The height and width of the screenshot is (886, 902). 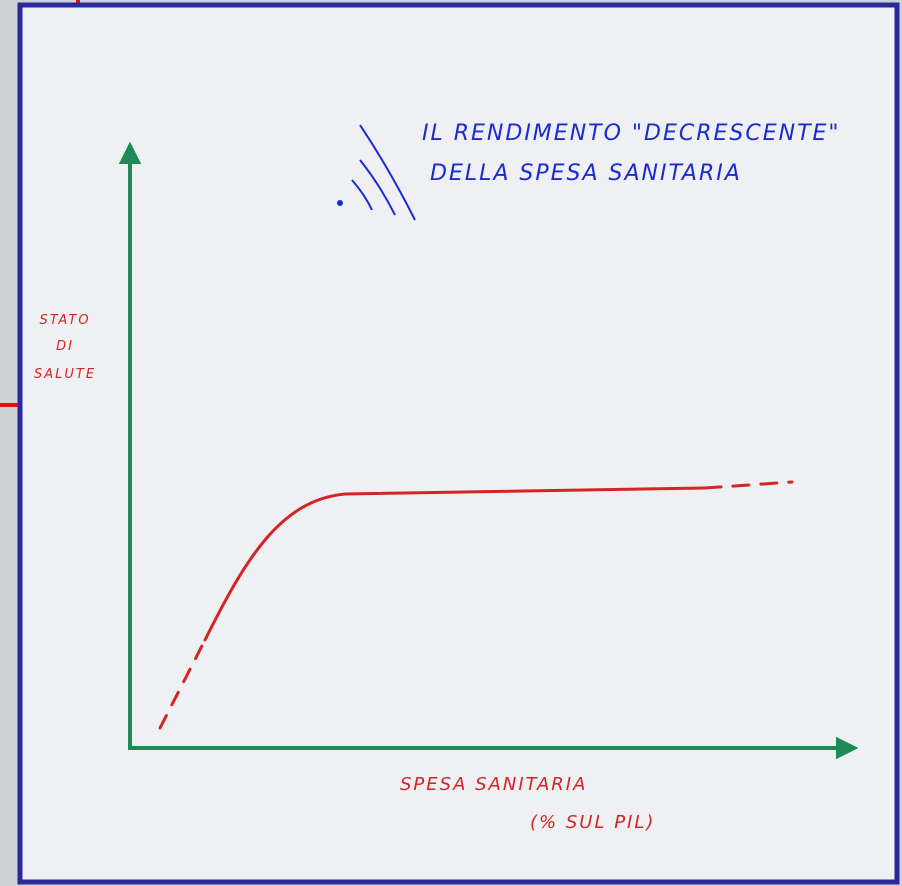 What do you see at coordinates (65, 346) in the screenshot?
I see `y-axis-label: DI` at bounding box center [65, 346].